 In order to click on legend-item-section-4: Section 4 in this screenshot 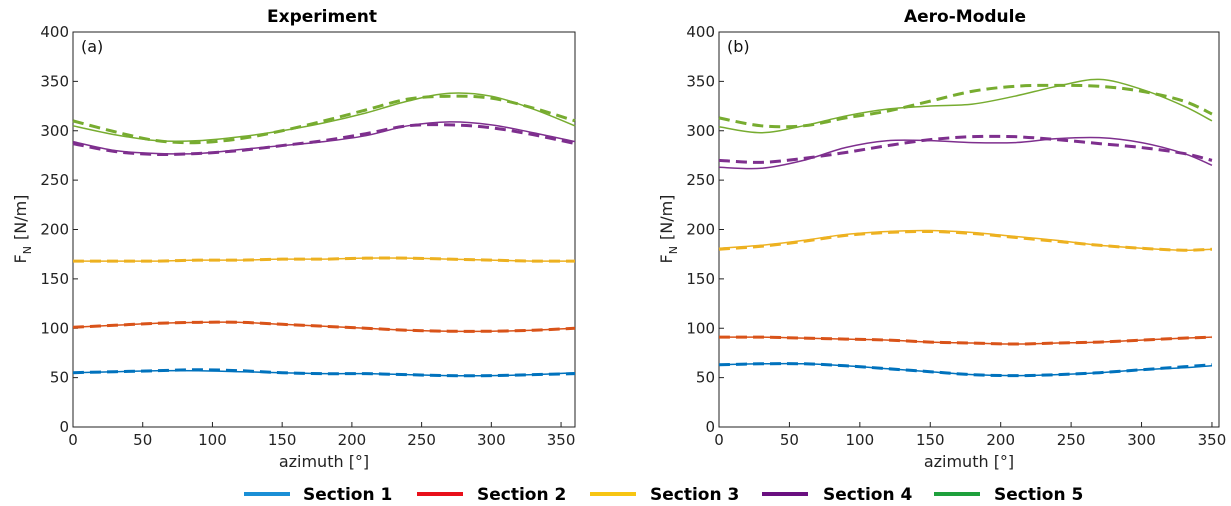, I will do `click(837, 495)`.